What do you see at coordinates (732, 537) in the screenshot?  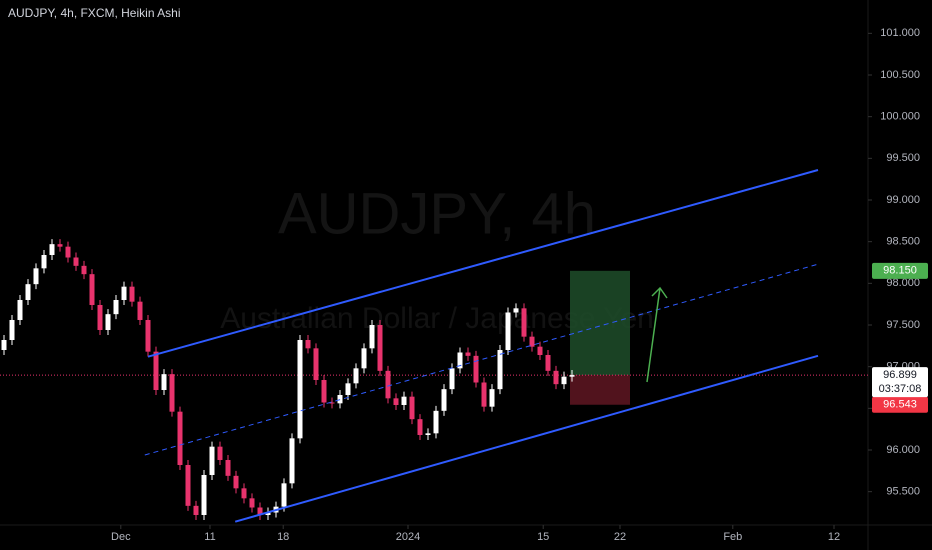 I see `x-tick-label: Feb` at bounding box center [732, 537].